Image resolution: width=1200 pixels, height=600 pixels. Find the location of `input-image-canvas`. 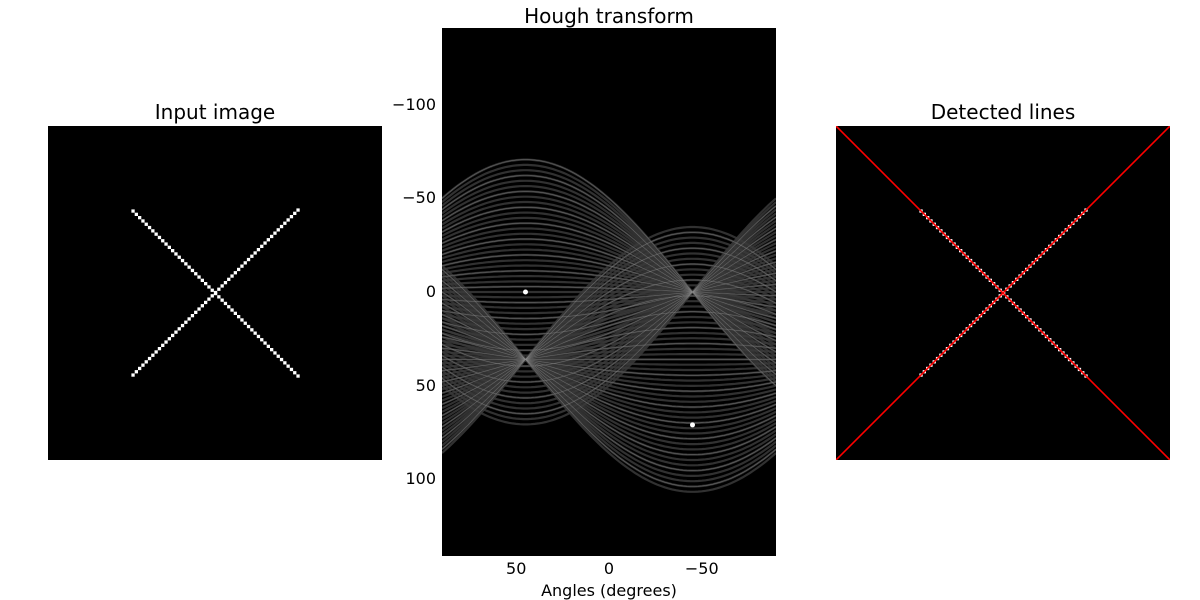

input-image-canvas is located at coordinates (215, 293).